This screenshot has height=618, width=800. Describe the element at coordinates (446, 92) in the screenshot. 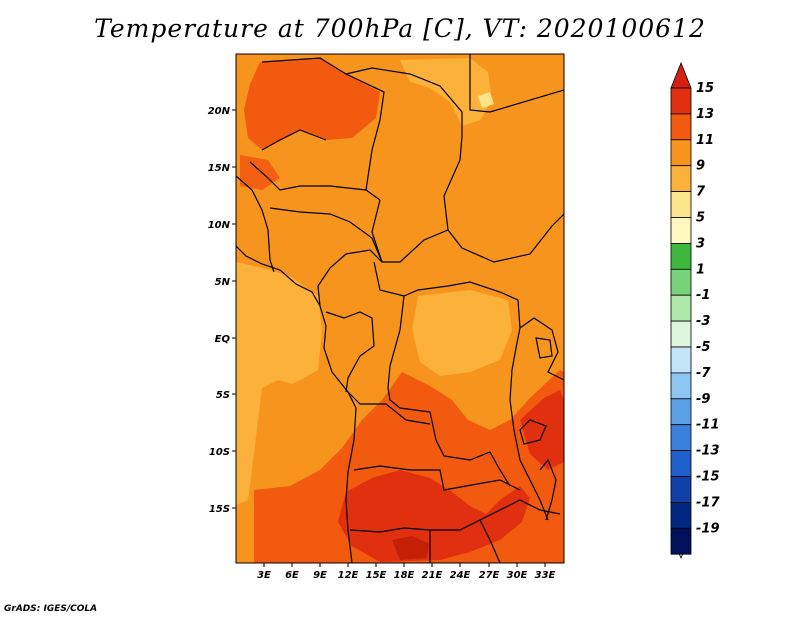

I see `field-7-9-north` at that location.